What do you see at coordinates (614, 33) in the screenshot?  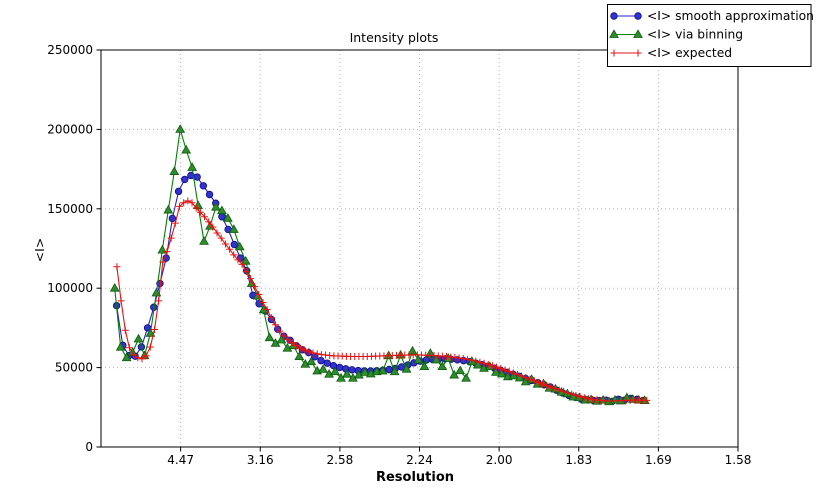 I see `triangle-legend-marker` at bounding box center [614, 33].